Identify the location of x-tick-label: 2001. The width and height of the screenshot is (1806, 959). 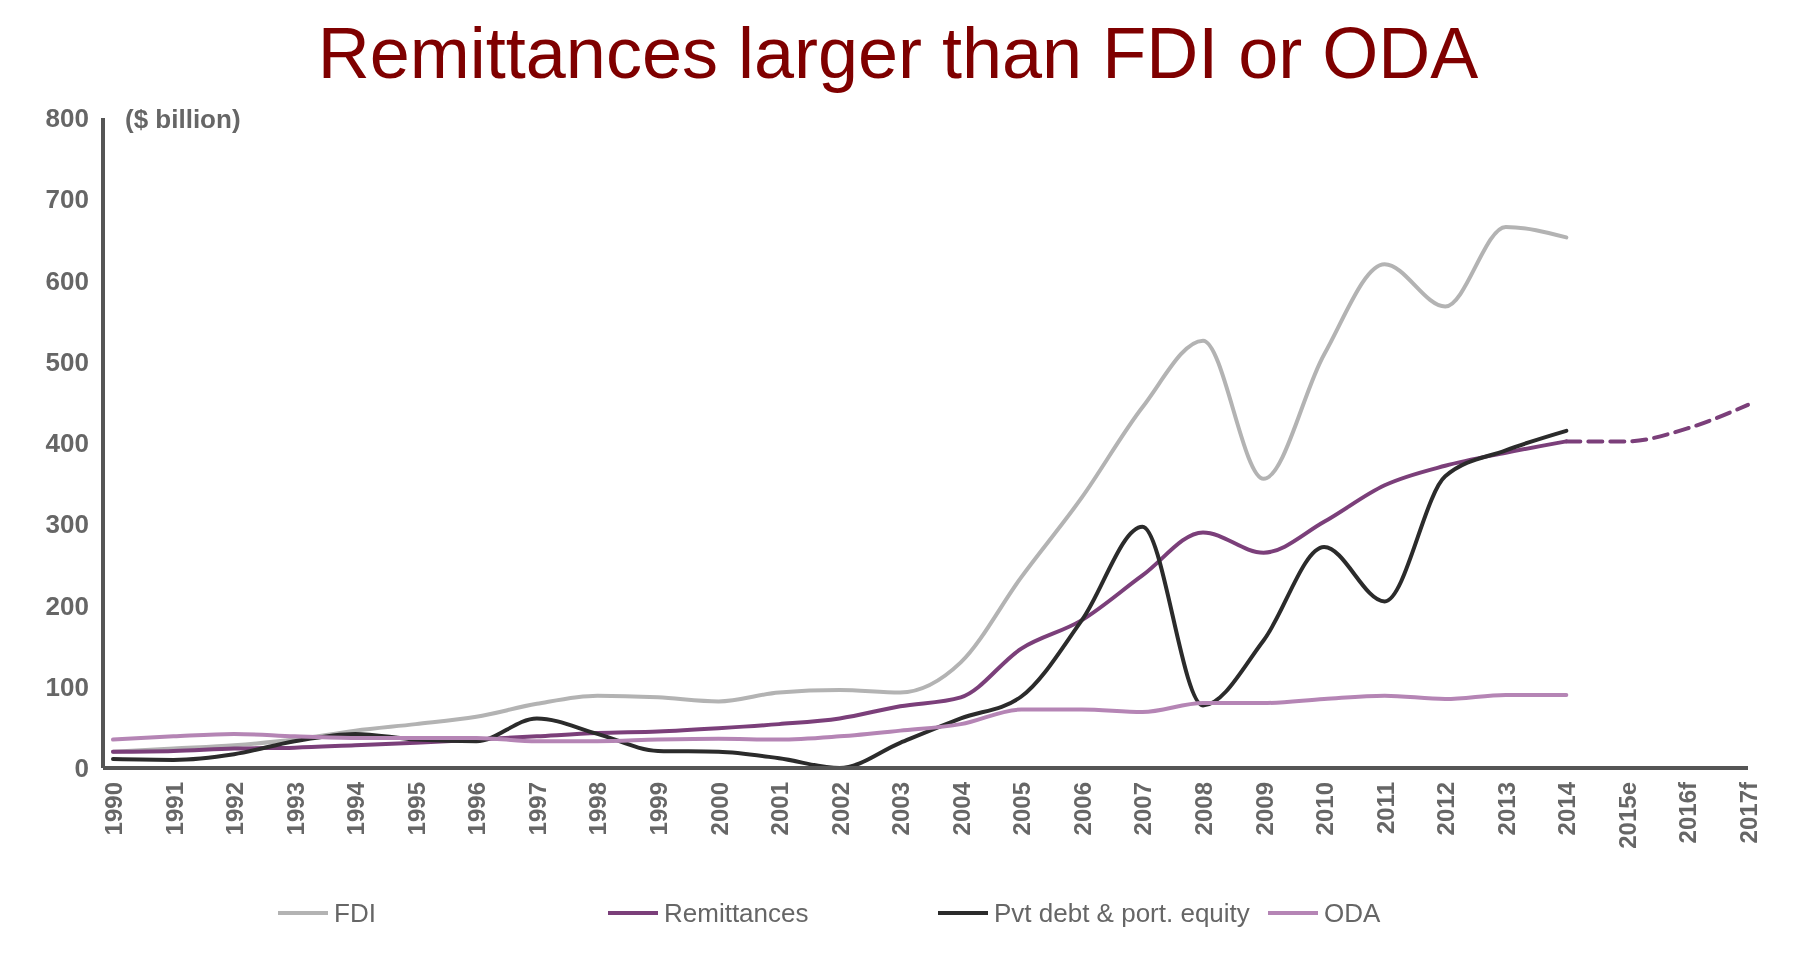
(780, 809).